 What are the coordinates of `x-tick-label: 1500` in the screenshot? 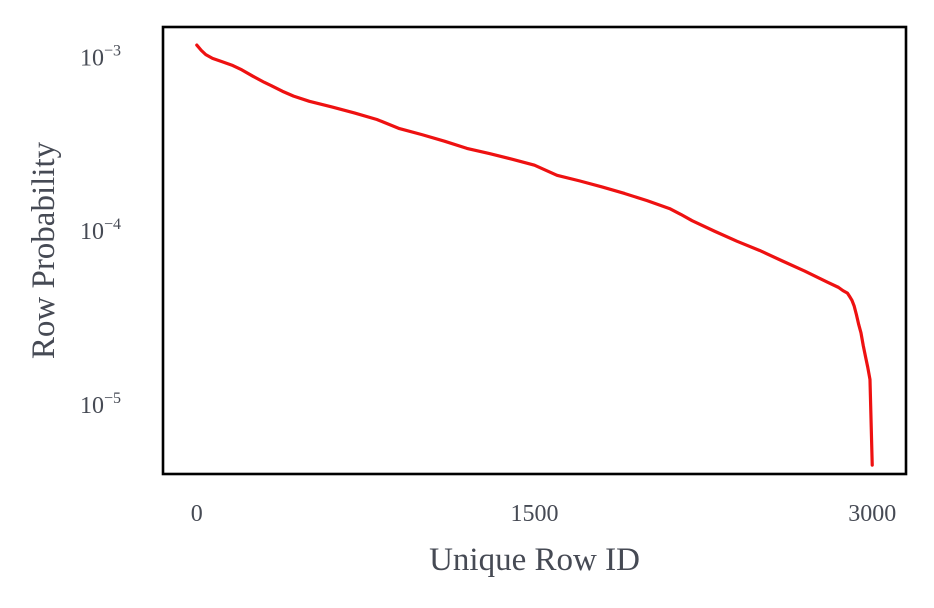 It's located at (535, 514).